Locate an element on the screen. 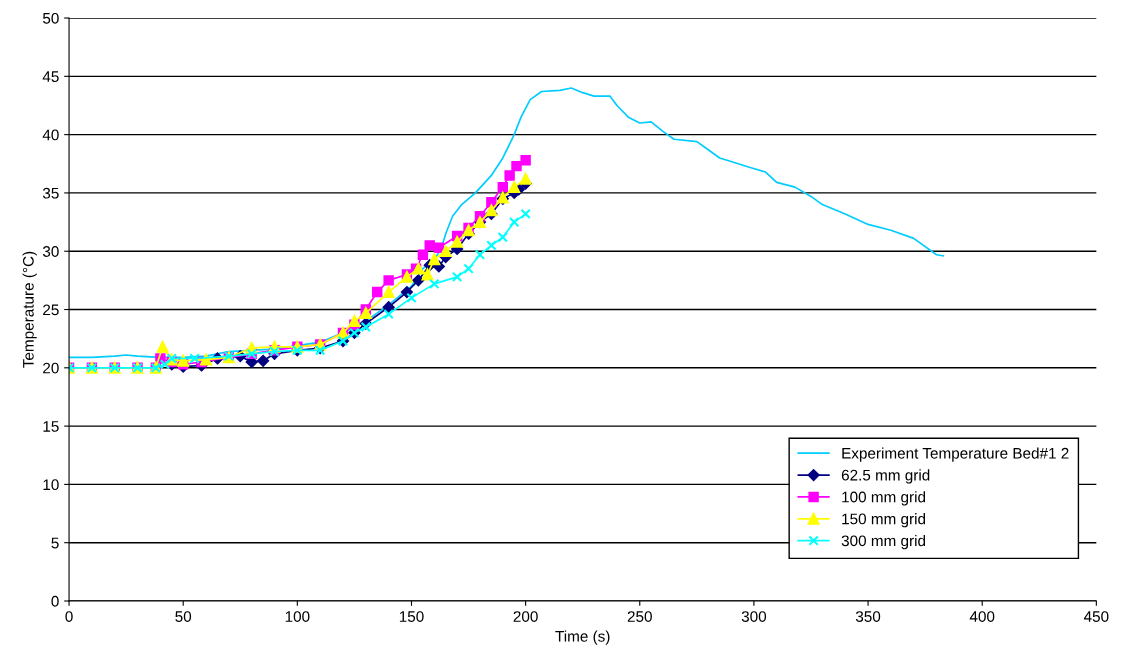  x-tick-label: 350 is located at coordinates (868, 616).